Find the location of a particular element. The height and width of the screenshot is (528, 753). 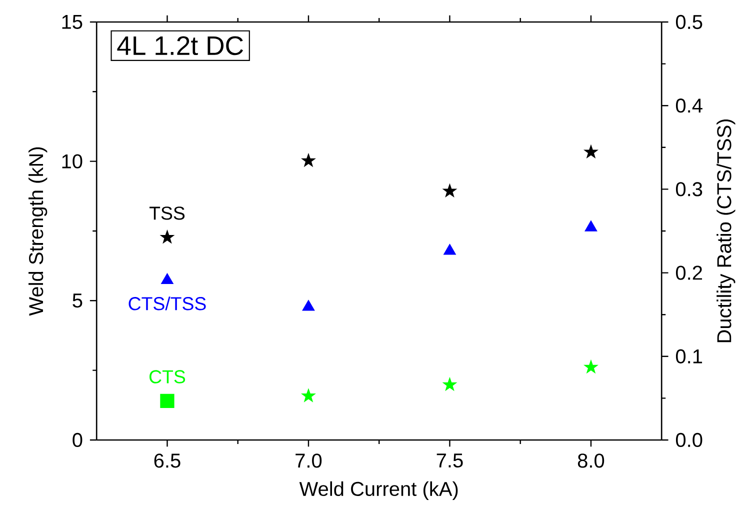

x-tick-label: 8.0 is located at coordinates (591, 461).